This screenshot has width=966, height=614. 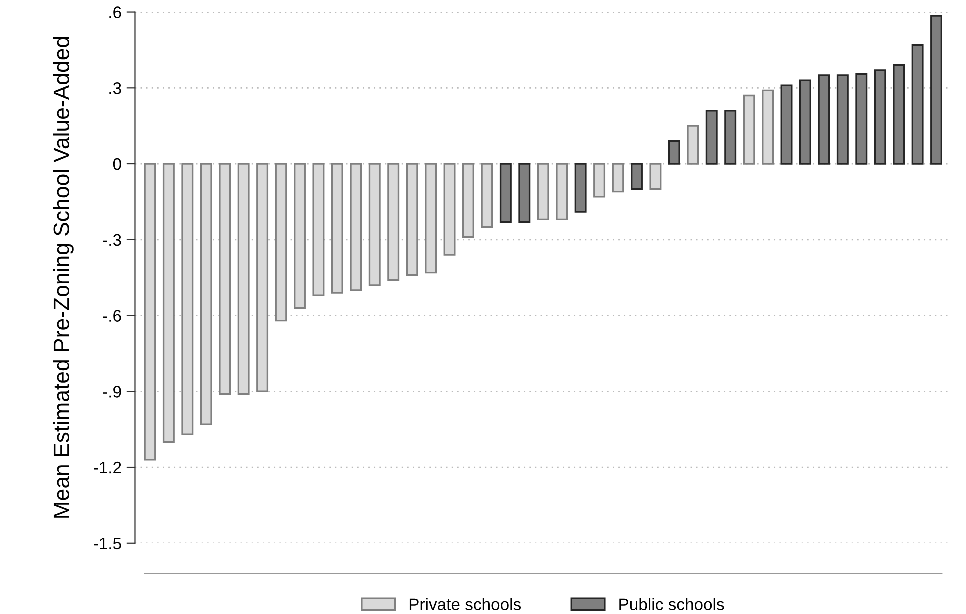 I want to click on y-tick-label: -1.5, so click(x=108, y=544).